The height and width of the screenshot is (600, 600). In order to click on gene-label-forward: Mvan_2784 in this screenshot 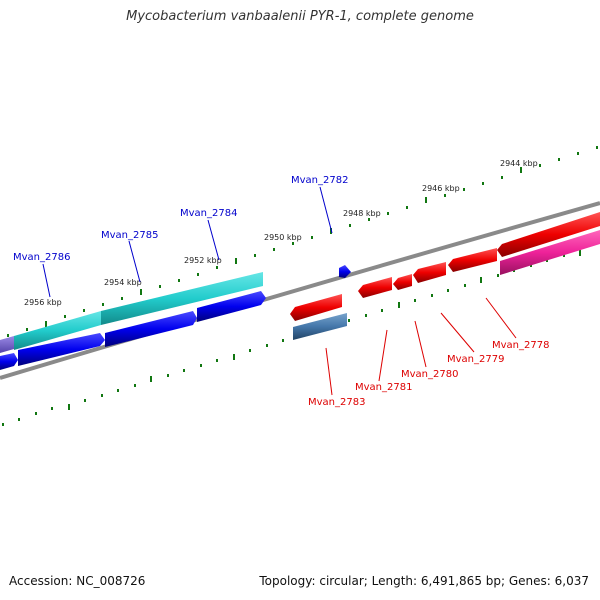, I will do `click(208, 213)`.